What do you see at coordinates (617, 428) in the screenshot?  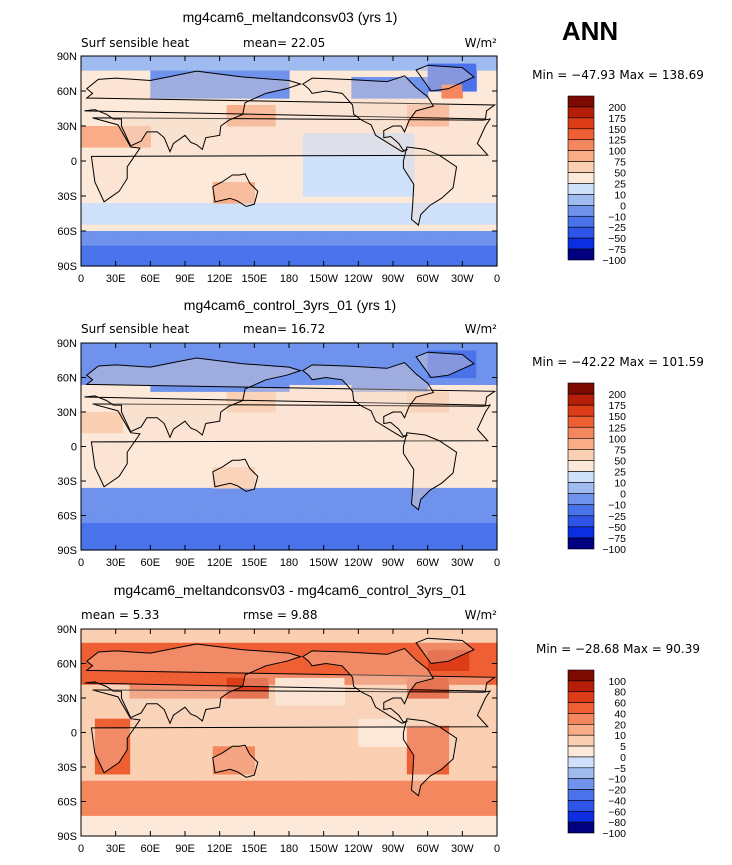 I see `colorbar-label: 125` at bounding box center [617, 428].